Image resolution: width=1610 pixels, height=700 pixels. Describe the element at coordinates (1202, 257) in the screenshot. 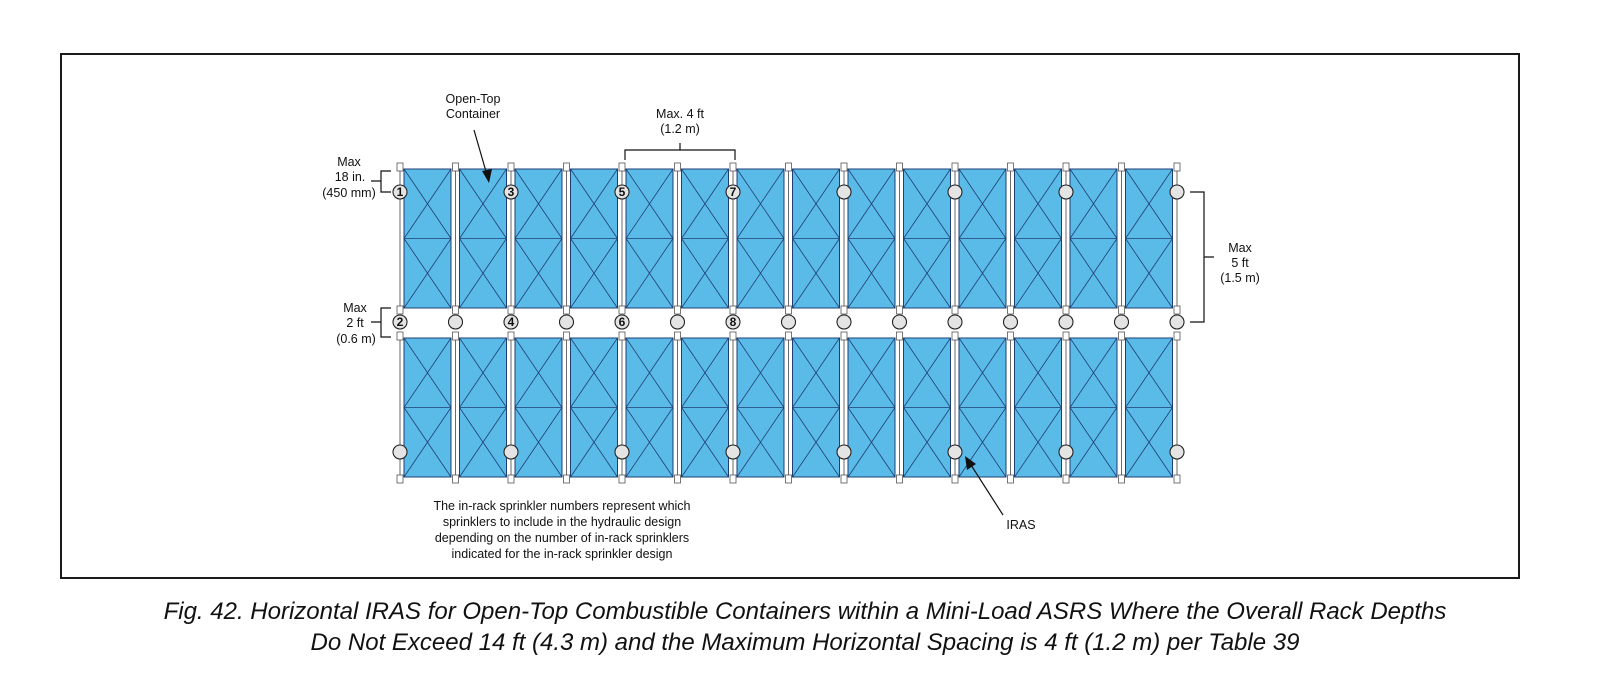

I see `max-depth-bracket` at that location.